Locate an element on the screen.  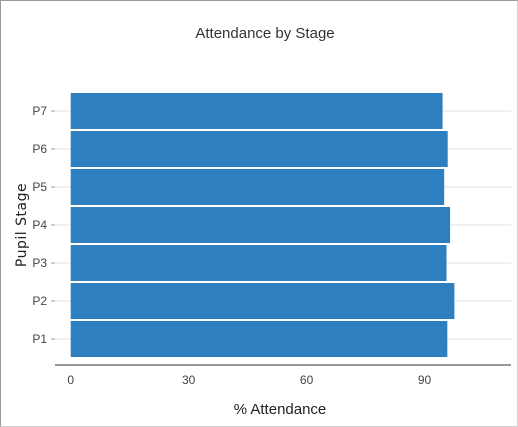
bar-p5 is located at coordinates (257, 187).